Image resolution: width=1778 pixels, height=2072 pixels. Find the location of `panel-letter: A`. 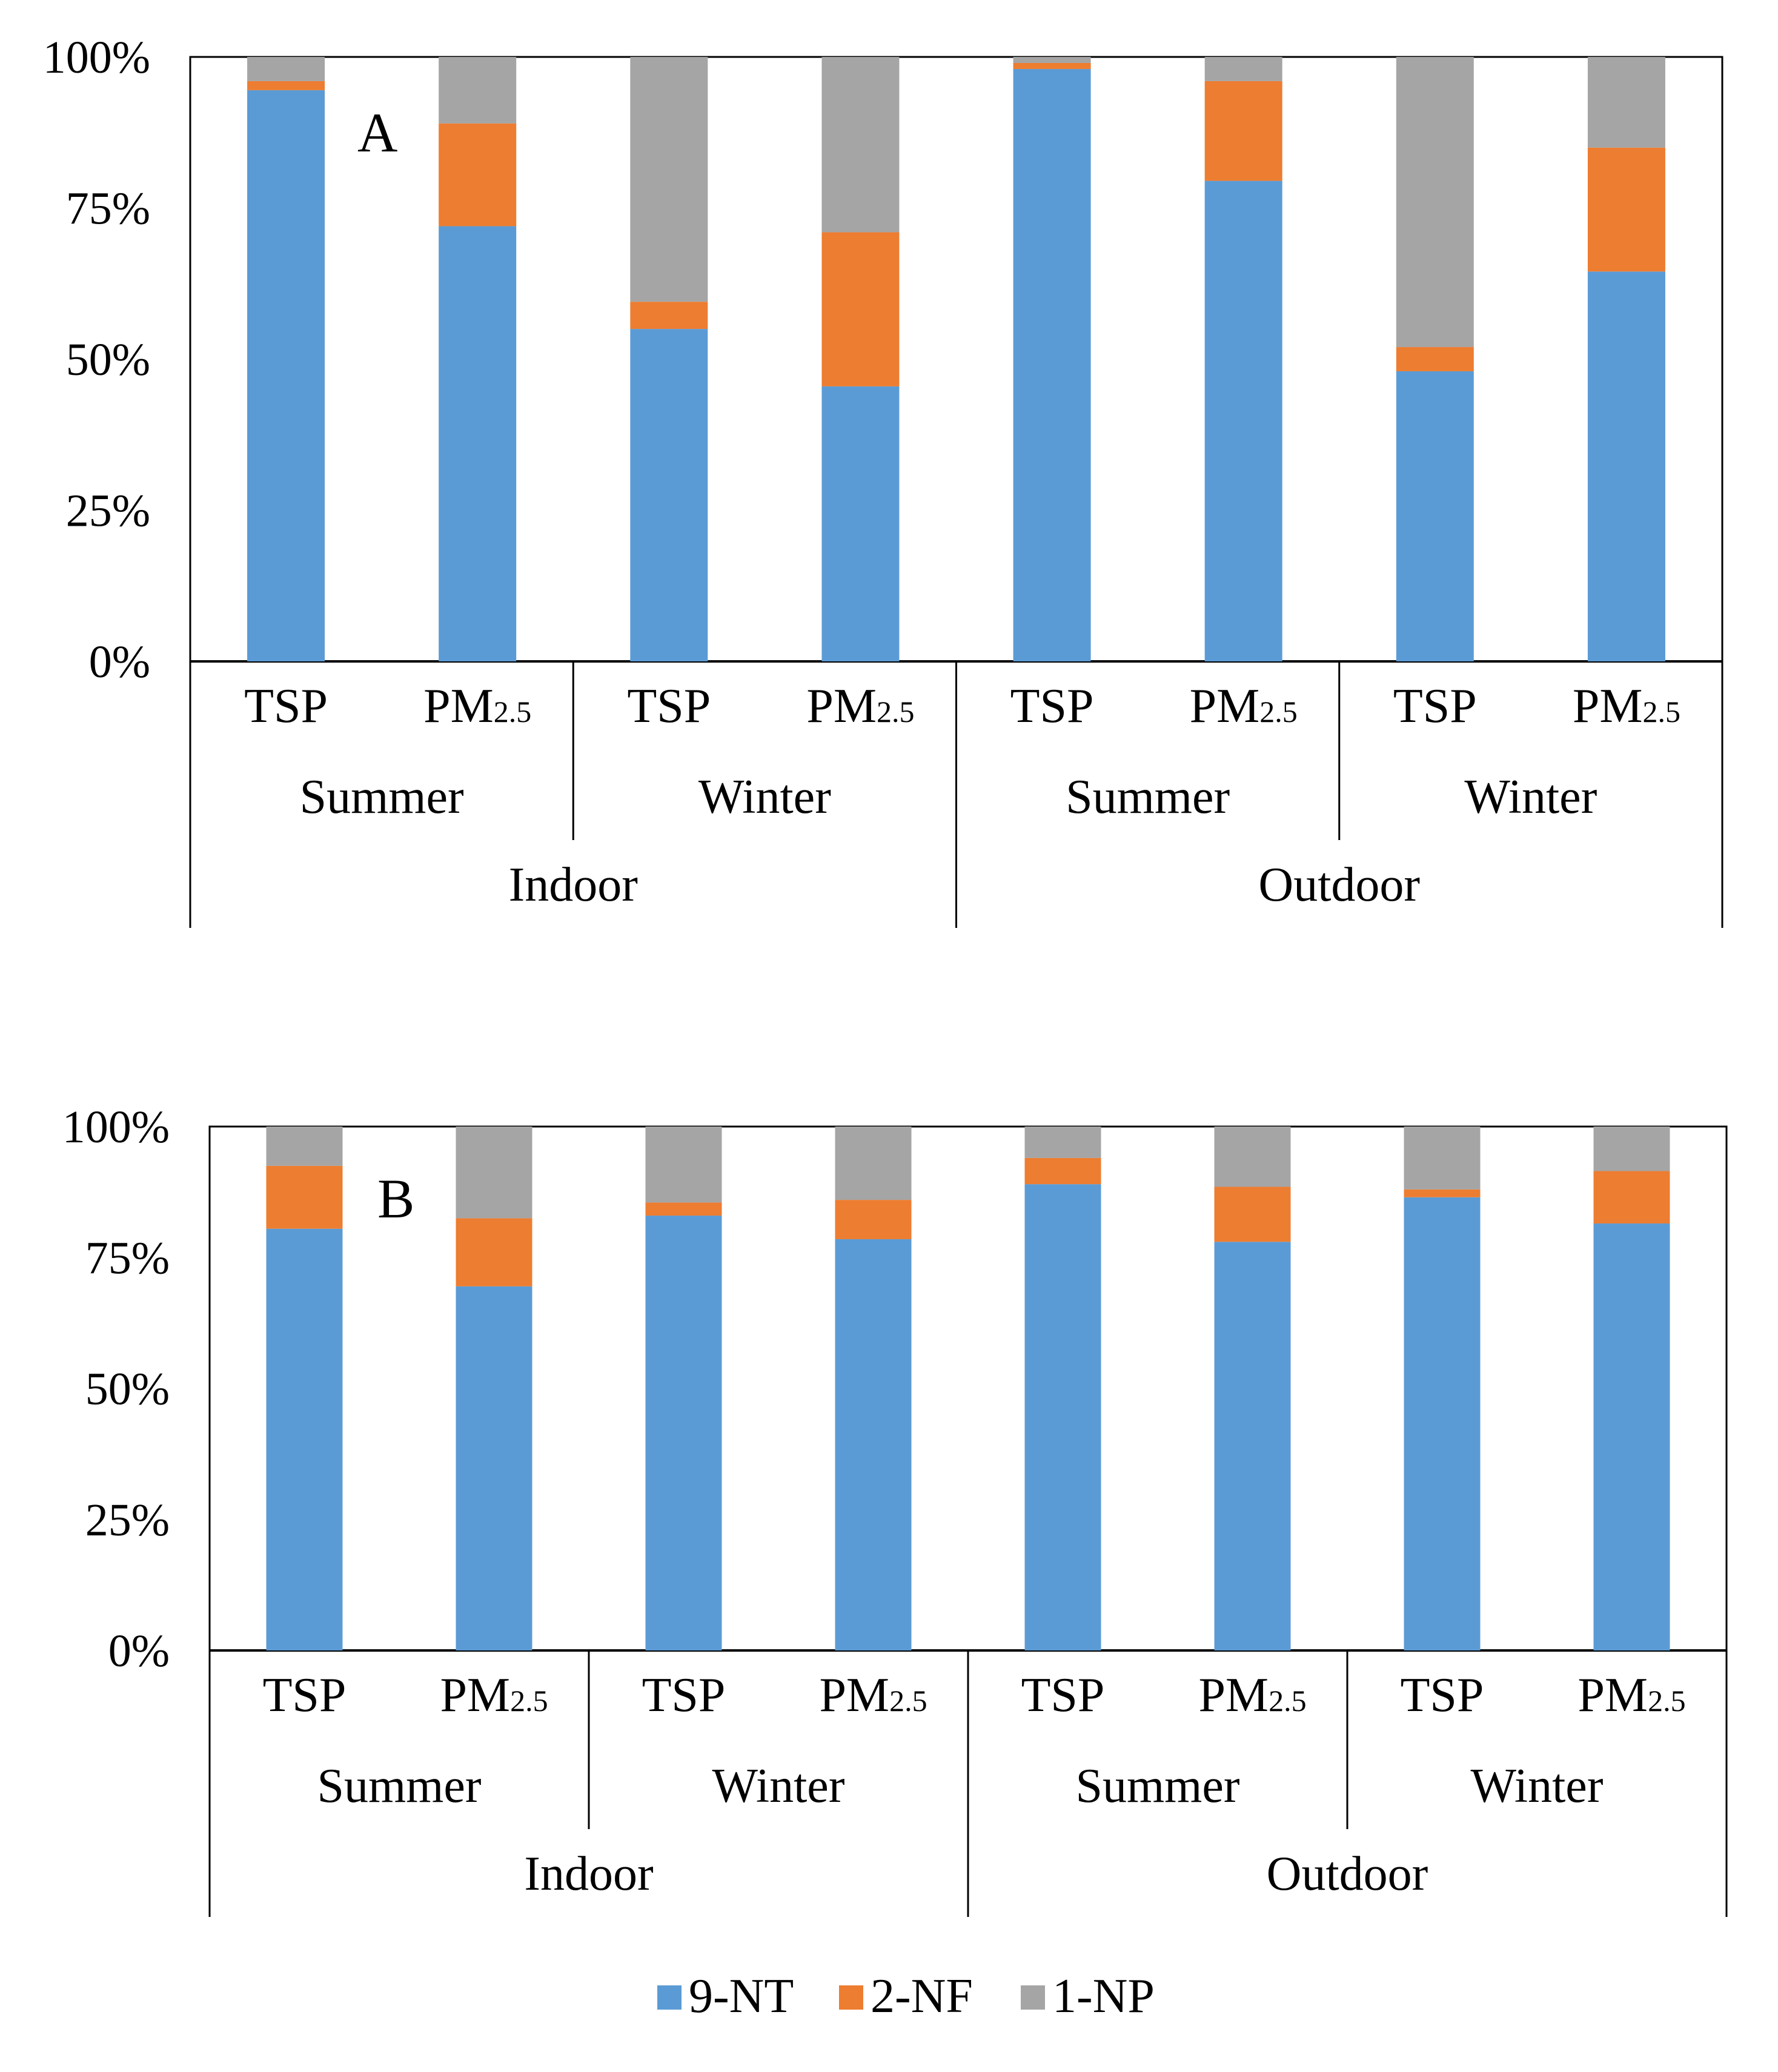

panel-letter: A is located at coordinates (377, 133).